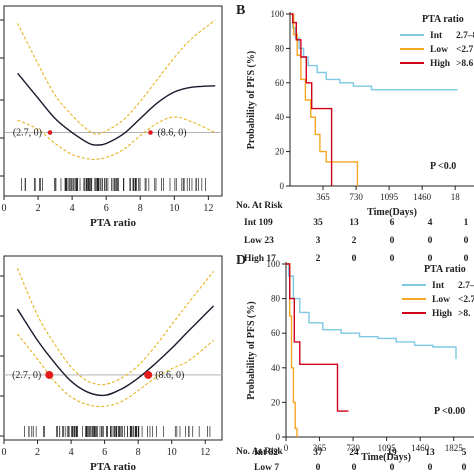  Describe the element at coordinates (454, 448) in the screenshot. I see `x-tick-label: 1825` at that location.